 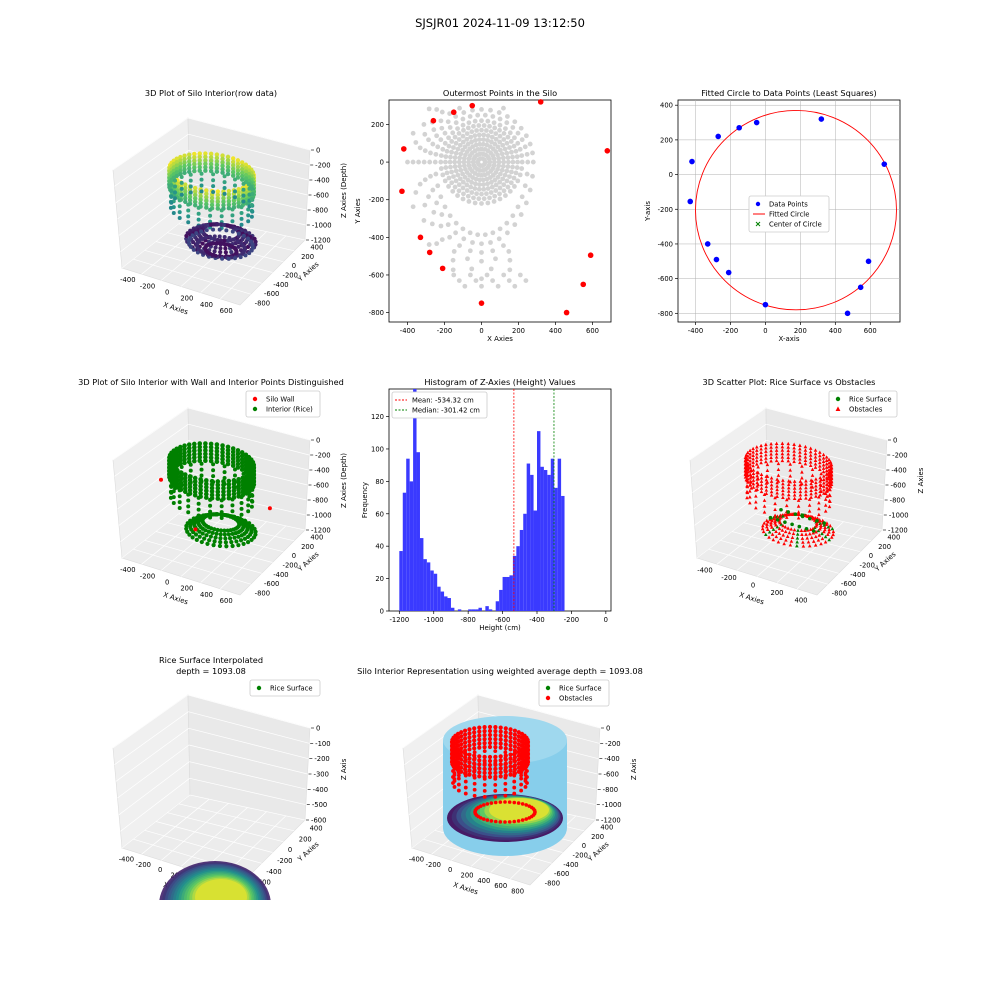 I want to click on grid-line, so click(x=249, y=149).